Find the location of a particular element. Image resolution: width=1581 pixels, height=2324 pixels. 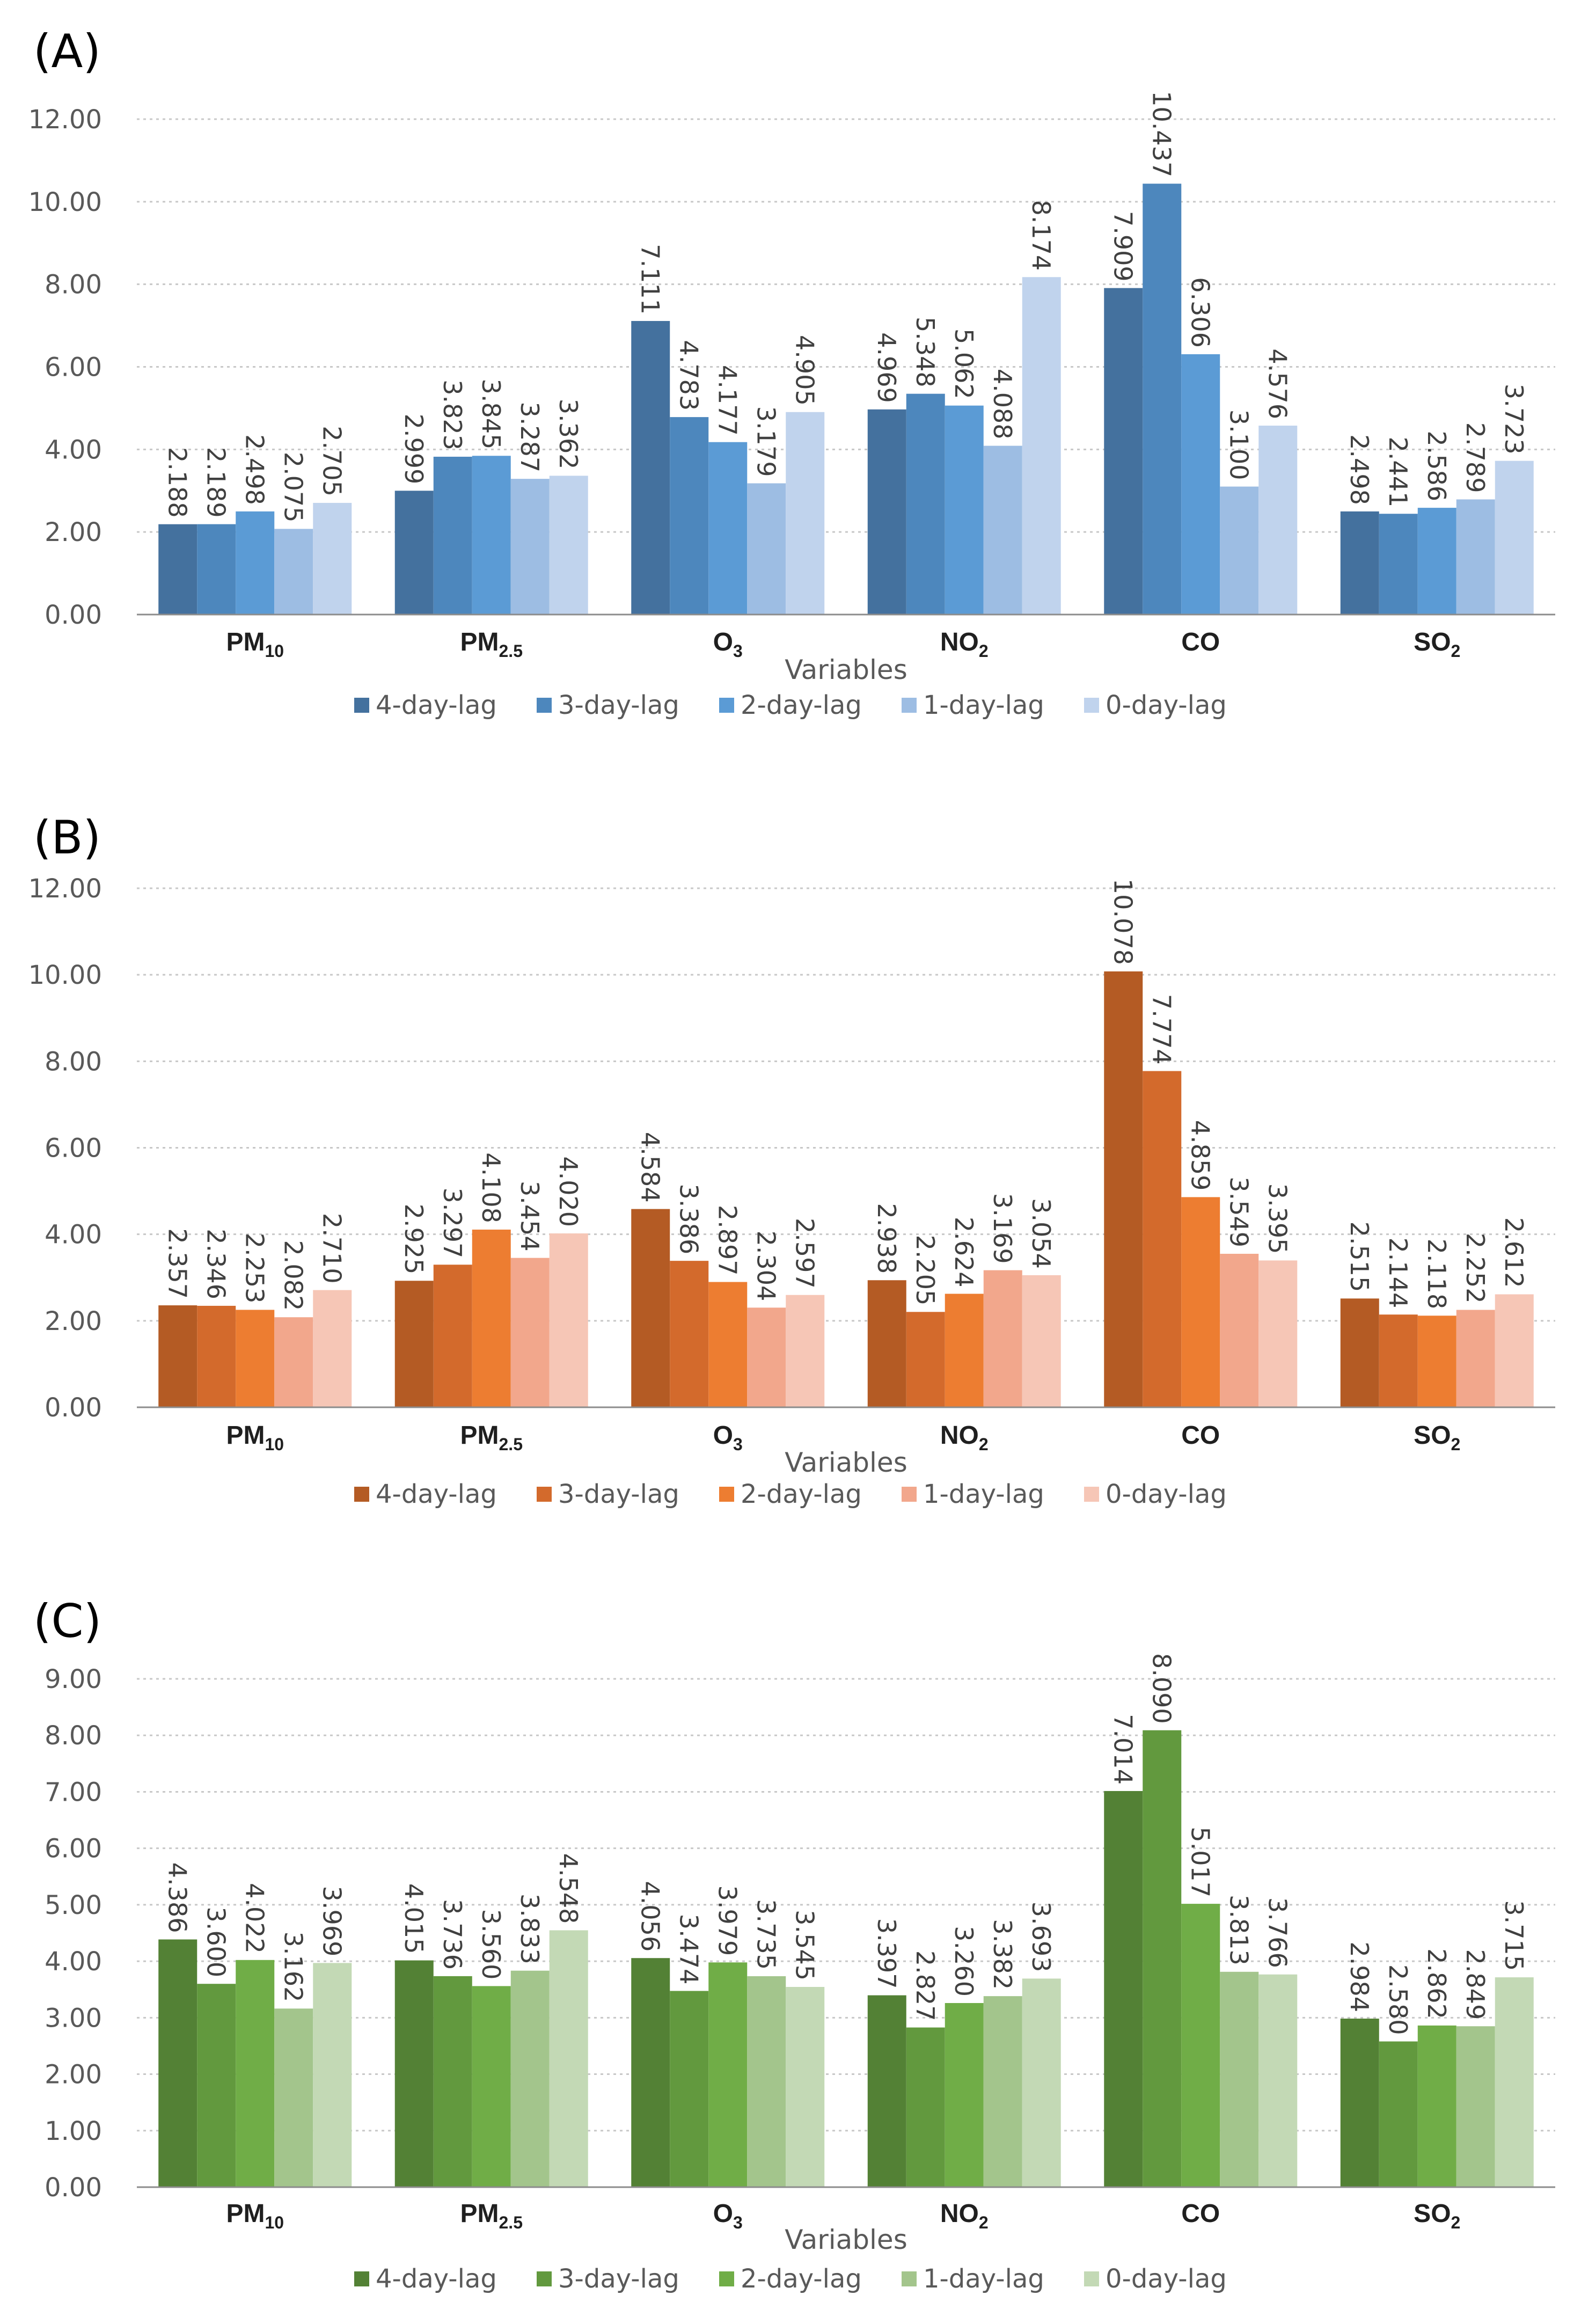

value-label: 3.560 is located at coordinates (491, 1944).